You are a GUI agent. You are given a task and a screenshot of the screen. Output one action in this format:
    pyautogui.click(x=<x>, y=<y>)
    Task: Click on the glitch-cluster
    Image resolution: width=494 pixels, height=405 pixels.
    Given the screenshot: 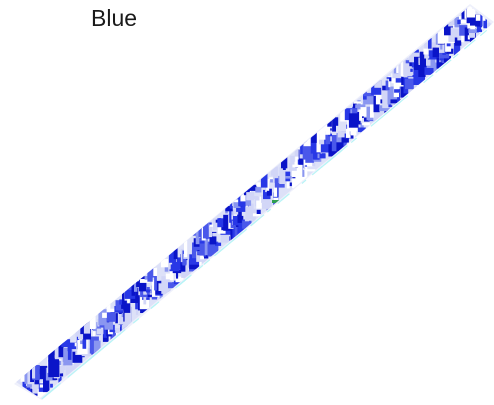 What is the action you would take?
    pyautogui.click(x=435, y=52)
    